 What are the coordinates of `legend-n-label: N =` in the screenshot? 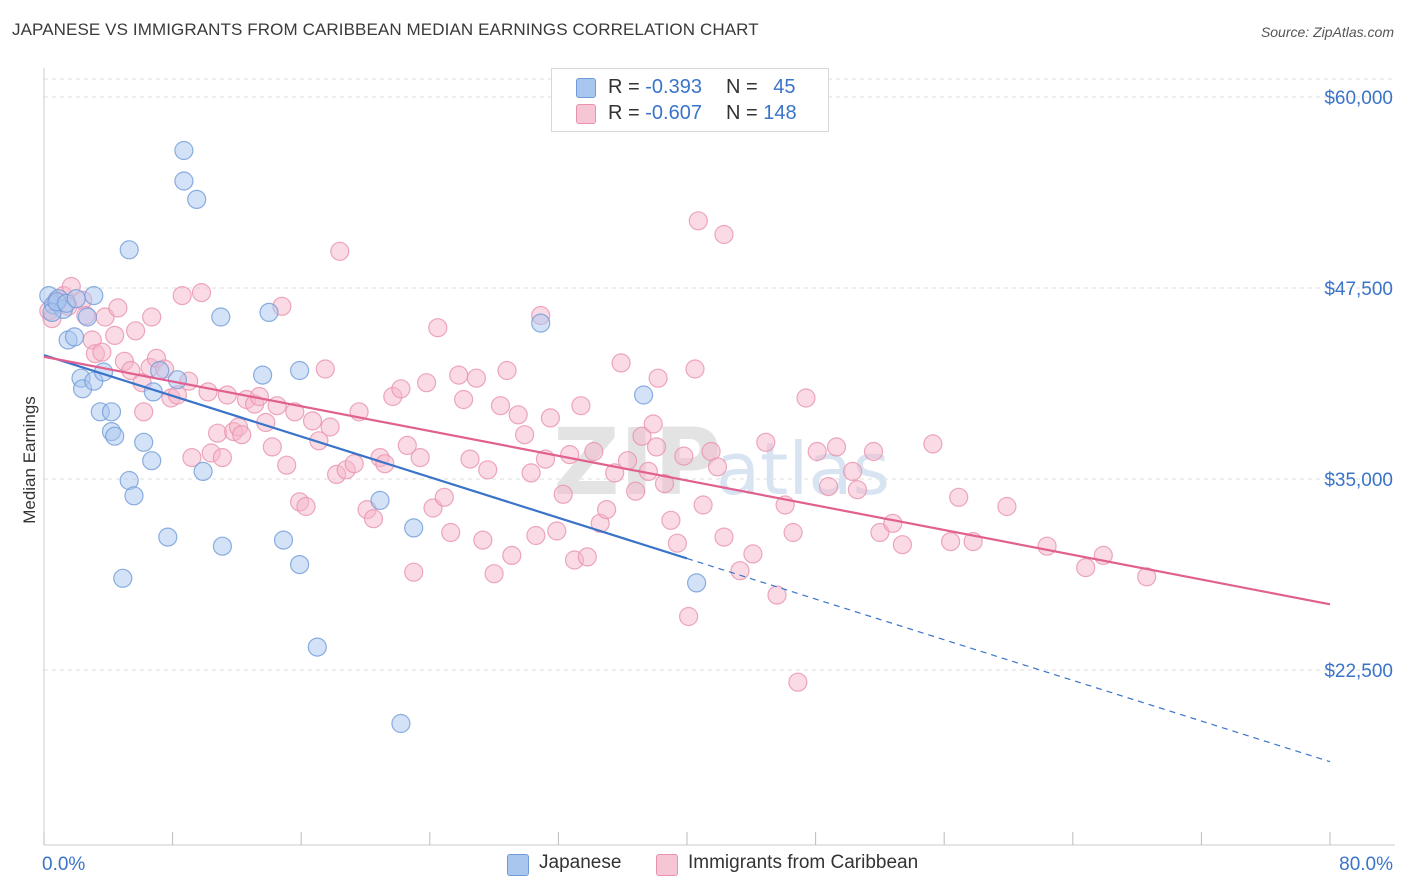 It's located at (744, 87).